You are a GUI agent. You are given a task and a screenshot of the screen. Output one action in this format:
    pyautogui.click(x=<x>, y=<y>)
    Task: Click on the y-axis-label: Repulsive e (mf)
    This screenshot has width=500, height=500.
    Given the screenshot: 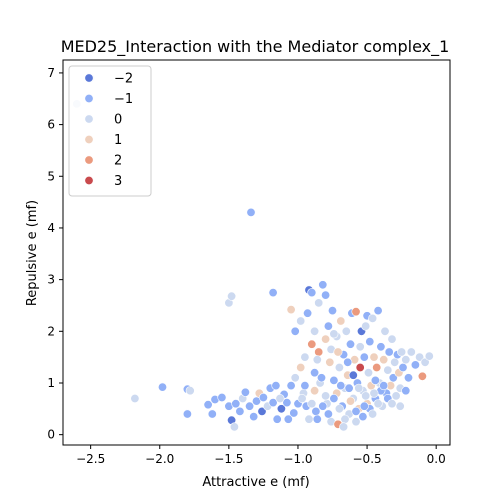 What is the action you would take?
    pyautogui.click(x=32, y=253)
    